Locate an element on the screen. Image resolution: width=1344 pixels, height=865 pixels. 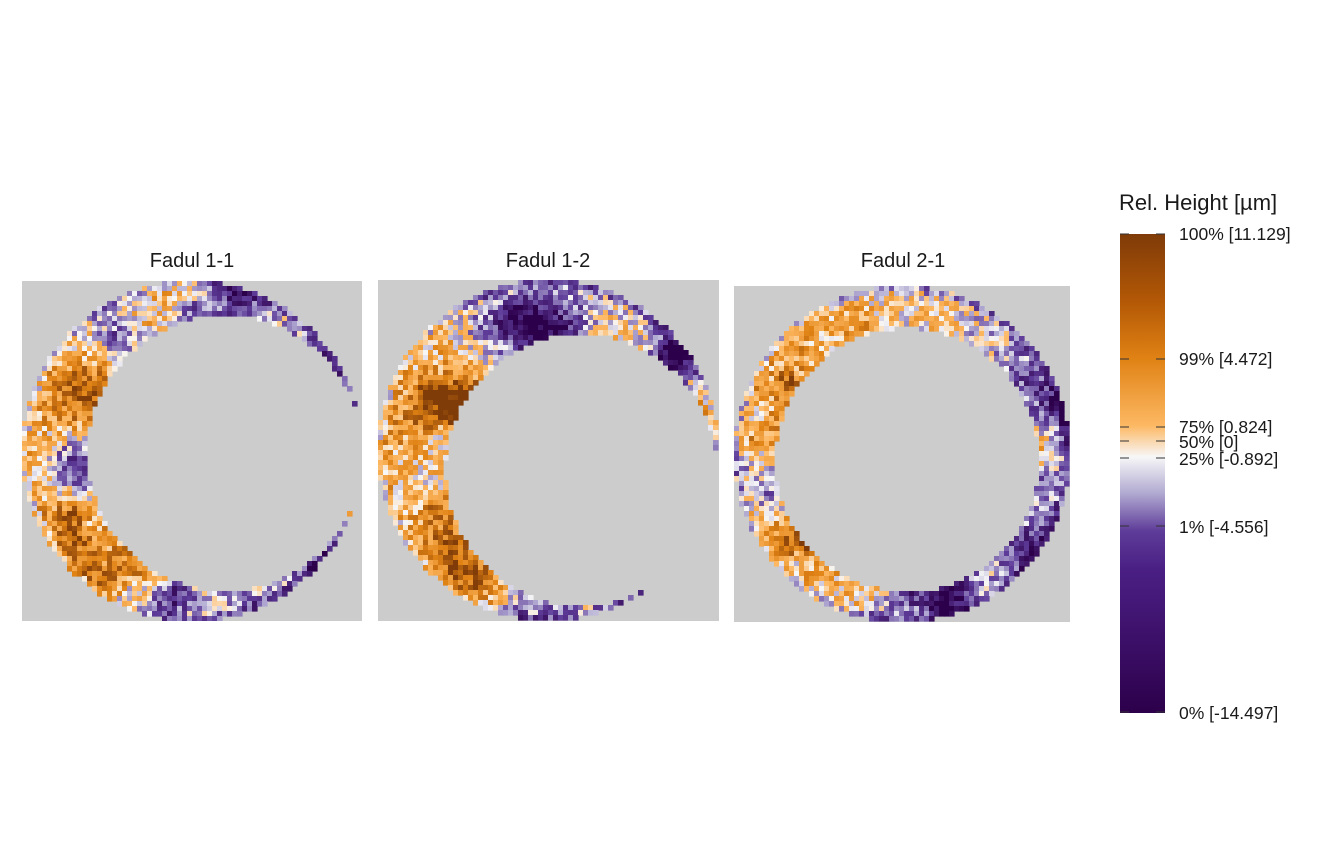
panel-title-fadul-1-2: Fadul 1-2 is located at coordinates (548, 261).